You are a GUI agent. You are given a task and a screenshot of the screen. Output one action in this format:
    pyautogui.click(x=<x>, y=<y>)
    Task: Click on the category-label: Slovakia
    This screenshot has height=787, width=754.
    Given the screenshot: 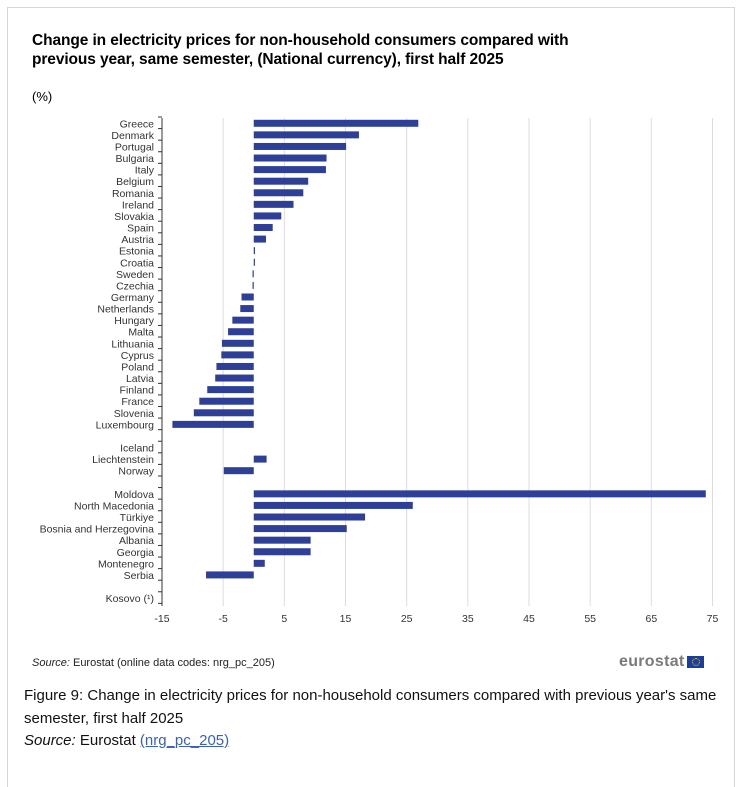 What is the action you would take?
    pyautogui.click(x=134, y=217)
    